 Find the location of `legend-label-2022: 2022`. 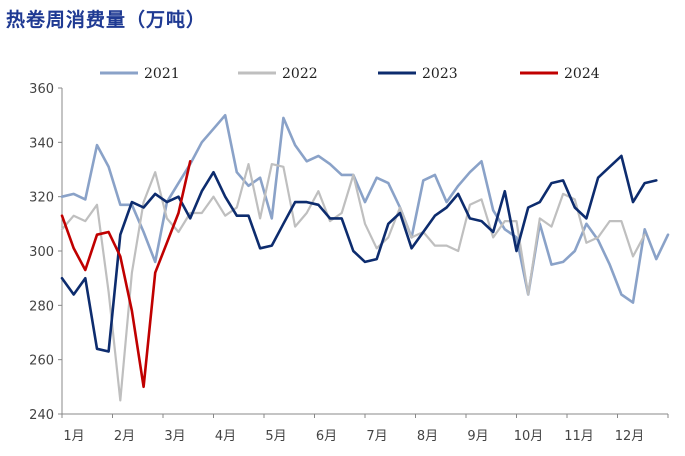

legend-label-2022: 2022 is located at coordinates (300, 74).